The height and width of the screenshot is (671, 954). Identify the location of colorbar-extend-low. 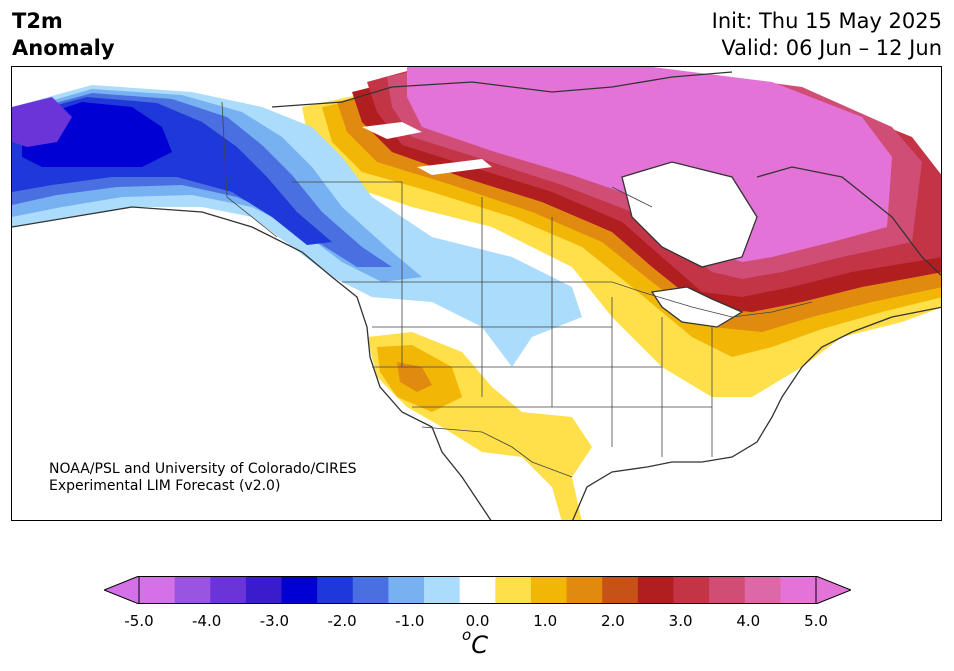
(122, 590).